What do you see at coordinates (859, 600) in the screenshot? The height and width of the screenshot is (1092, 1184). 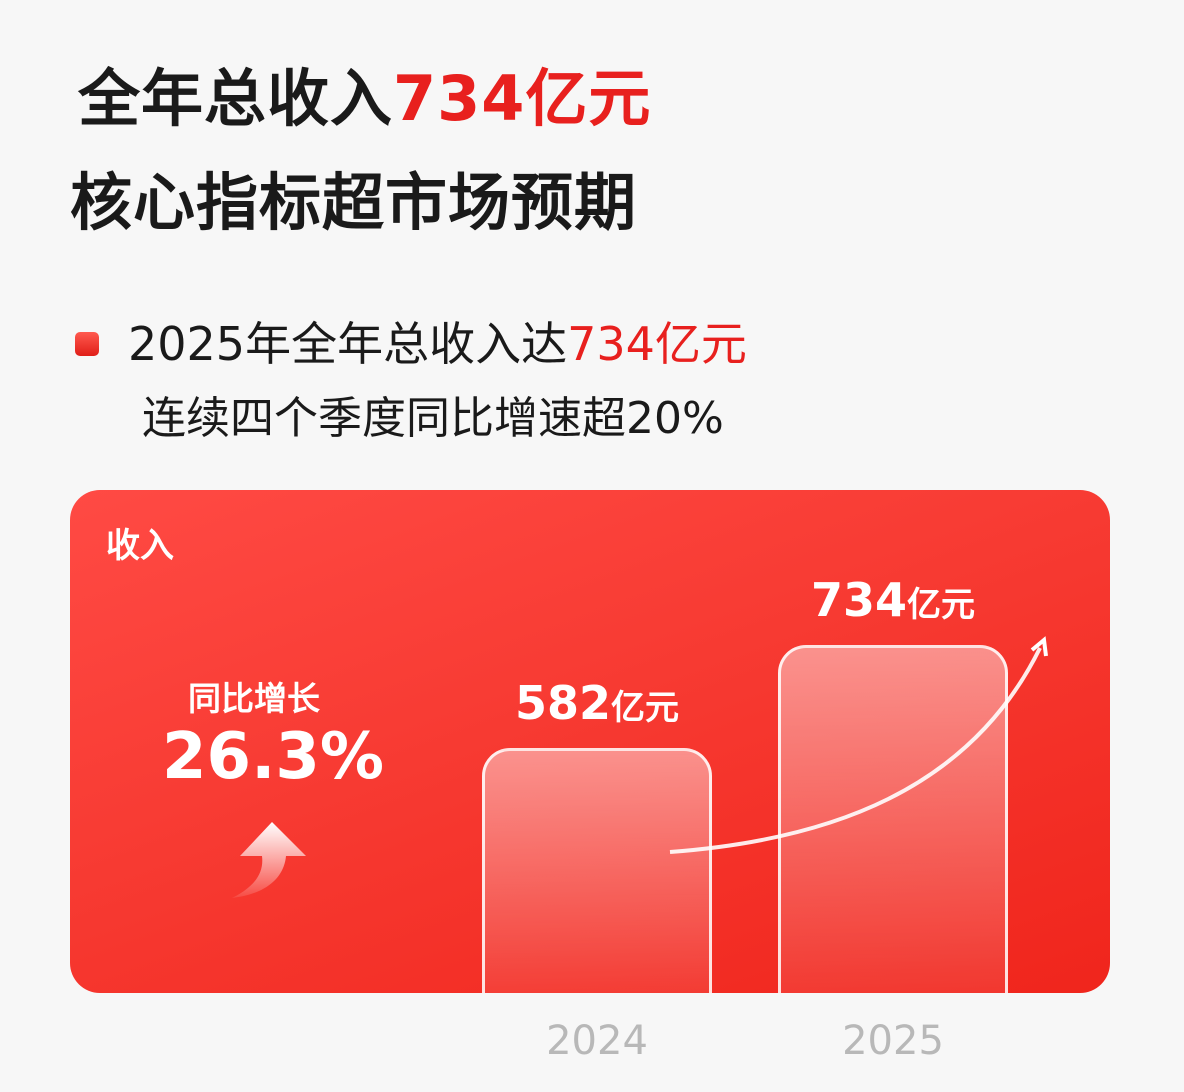 I see `value-number: 734` at bounding box center [859, 600].